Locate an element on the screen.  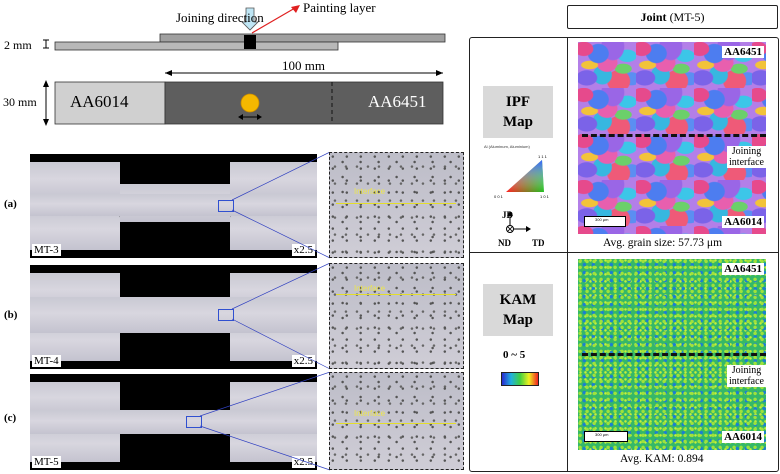
sample-label: MT-3 is located at coordinates (46, 250).